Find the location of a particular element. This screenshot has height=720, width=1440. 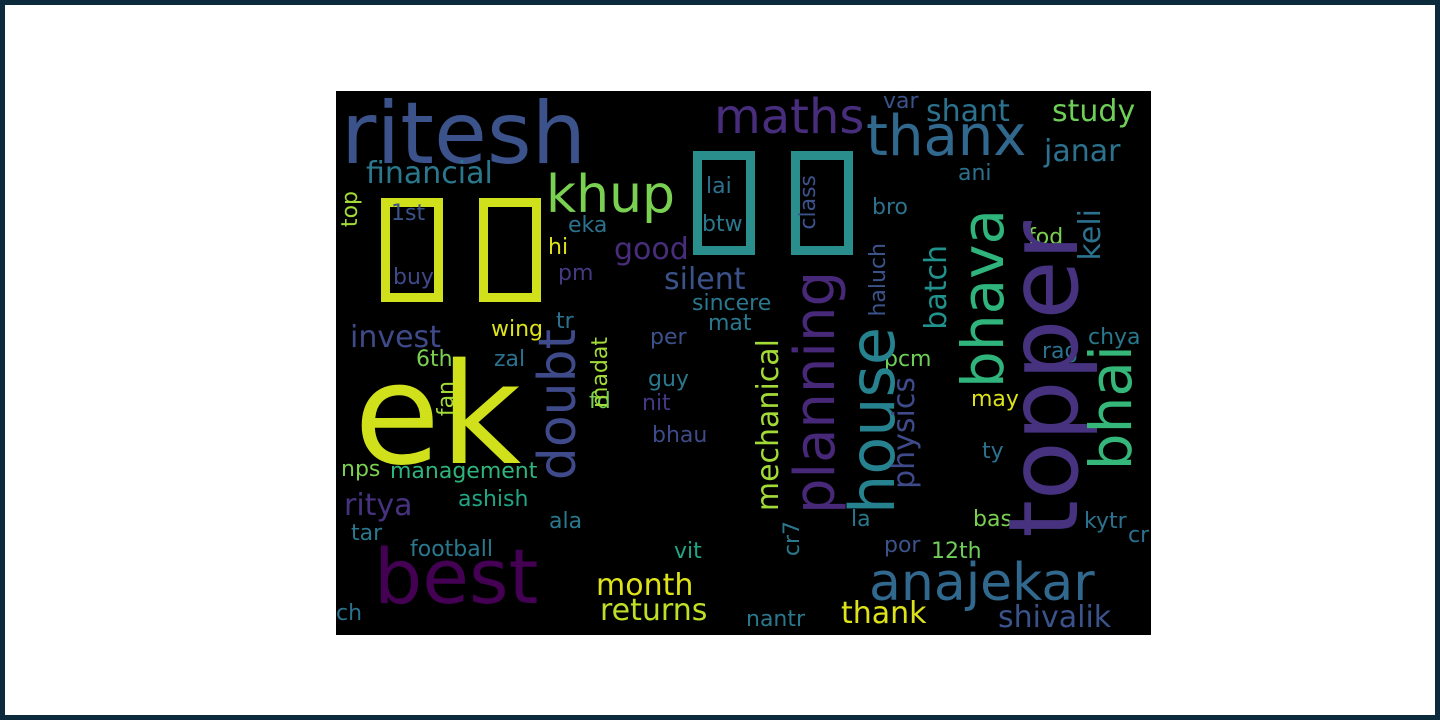

word: eka is located at coordinates (588, 225).